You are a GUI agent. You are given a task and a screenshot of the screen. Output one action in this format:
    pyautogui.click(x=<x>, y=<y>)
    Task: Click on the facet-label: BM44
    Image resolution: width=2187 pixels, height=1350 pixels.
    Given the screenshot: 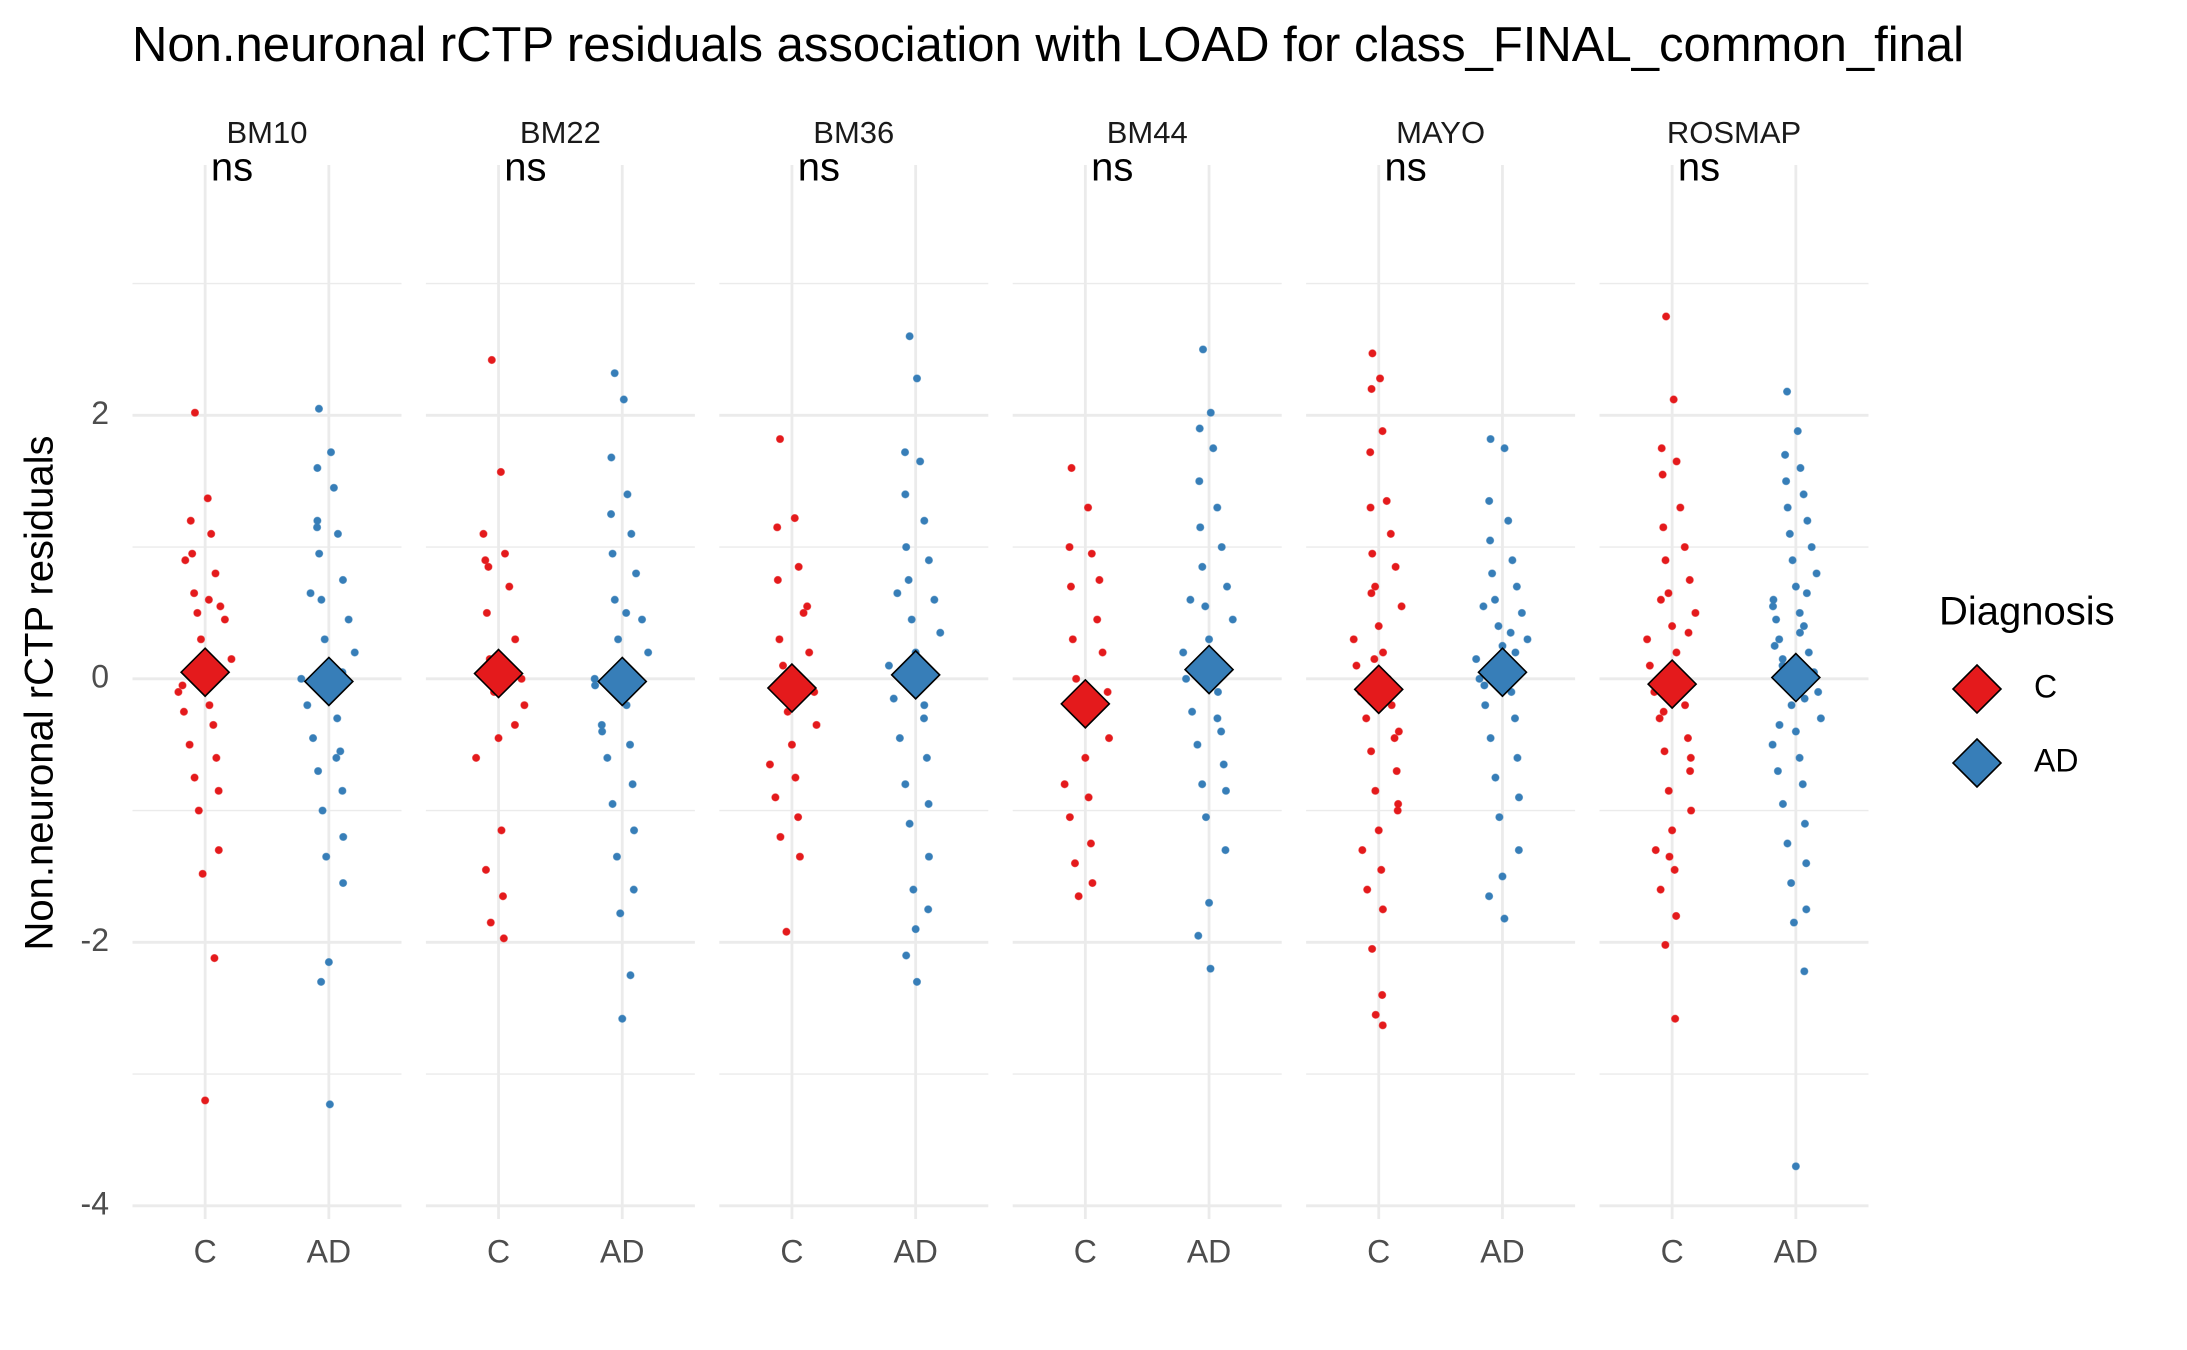 What is the action you would take?
    pyautogui.click(x=1147, y=132)
    